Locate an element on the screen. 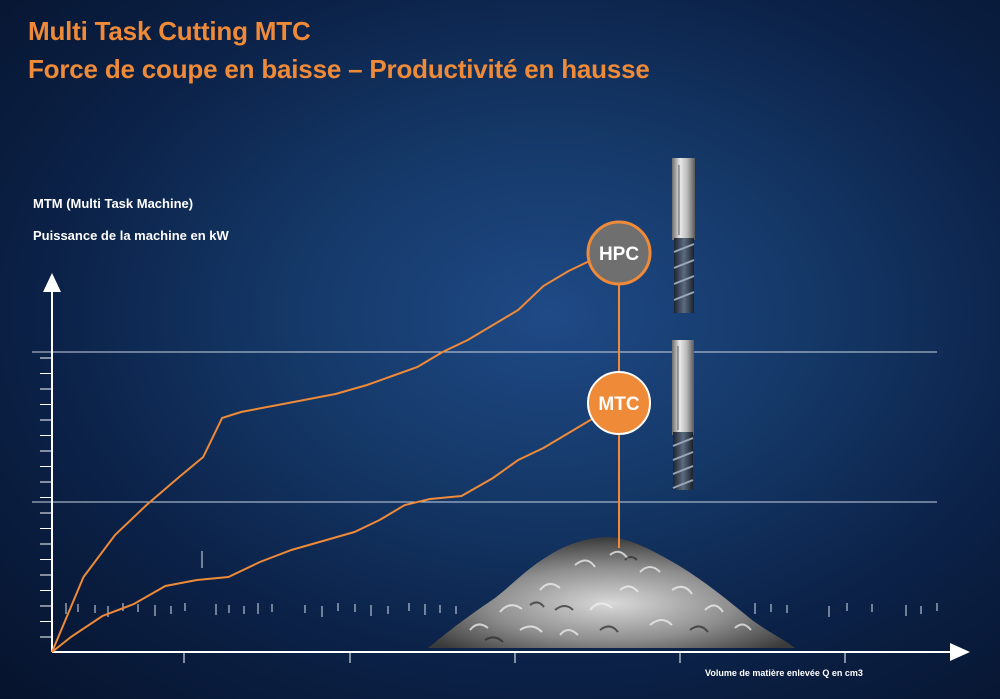 Image resolution: width=1000 pixels, height=699 pixels. y-axis-label-line-2: Puissance de la machine en kW is located at coordinates (131, 235).